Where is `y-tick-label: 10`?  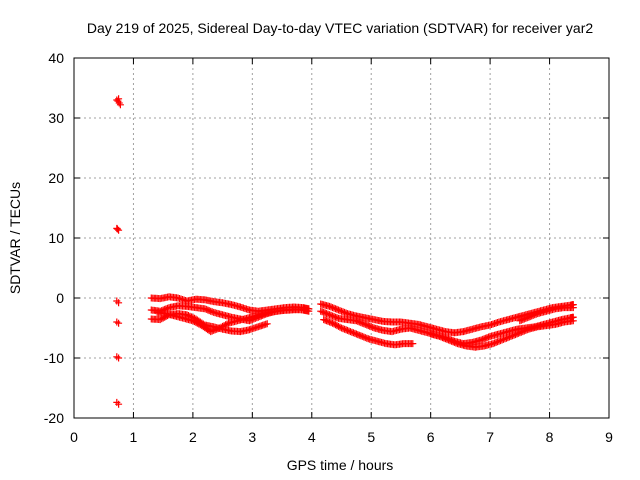
y-tick-label: 10 is located at coordinates (56, 238).